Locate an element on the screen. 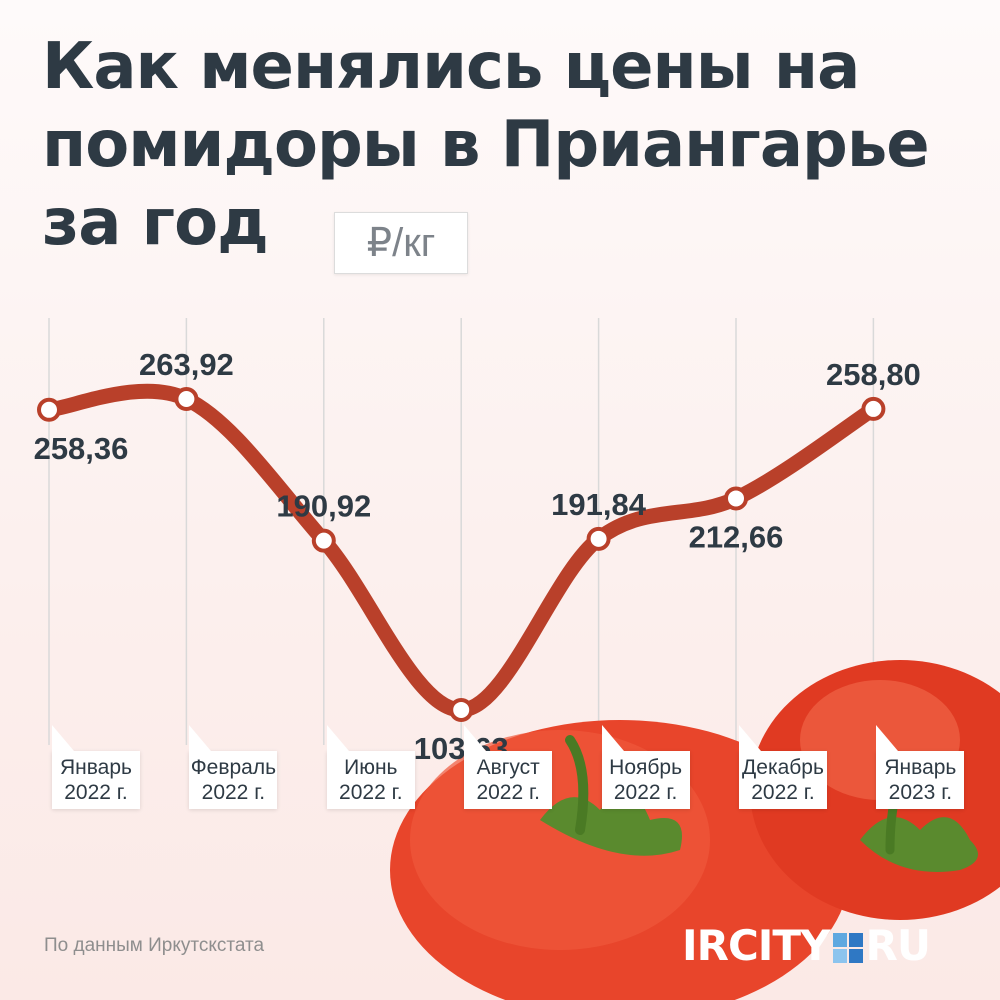 The height and width of the screenshot is (1000, 1000). x-tick-label-4-line-1: 2022 г. is located at coordinates (645, 792).